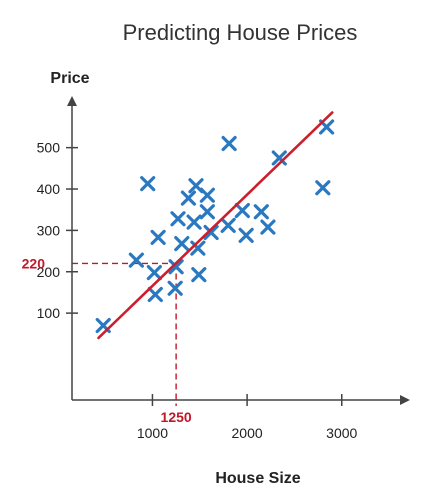  I want to click on y-axis-label: Price, so click(69, 78).